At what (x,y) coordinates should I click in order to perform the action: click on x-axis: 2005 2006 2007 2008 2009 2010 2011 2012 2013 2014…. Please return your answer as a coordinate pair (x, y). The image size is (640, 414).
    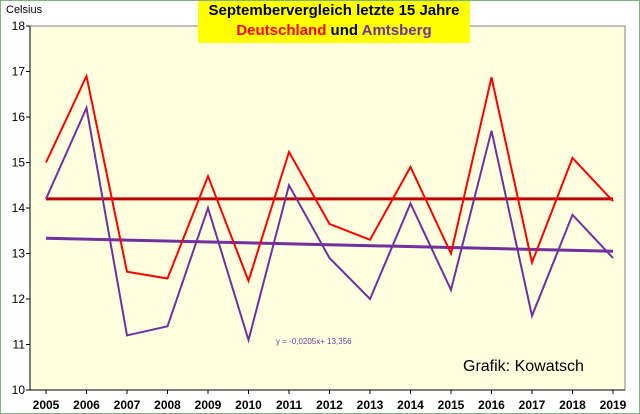
    Looking at the image, I should click on (328, 400).